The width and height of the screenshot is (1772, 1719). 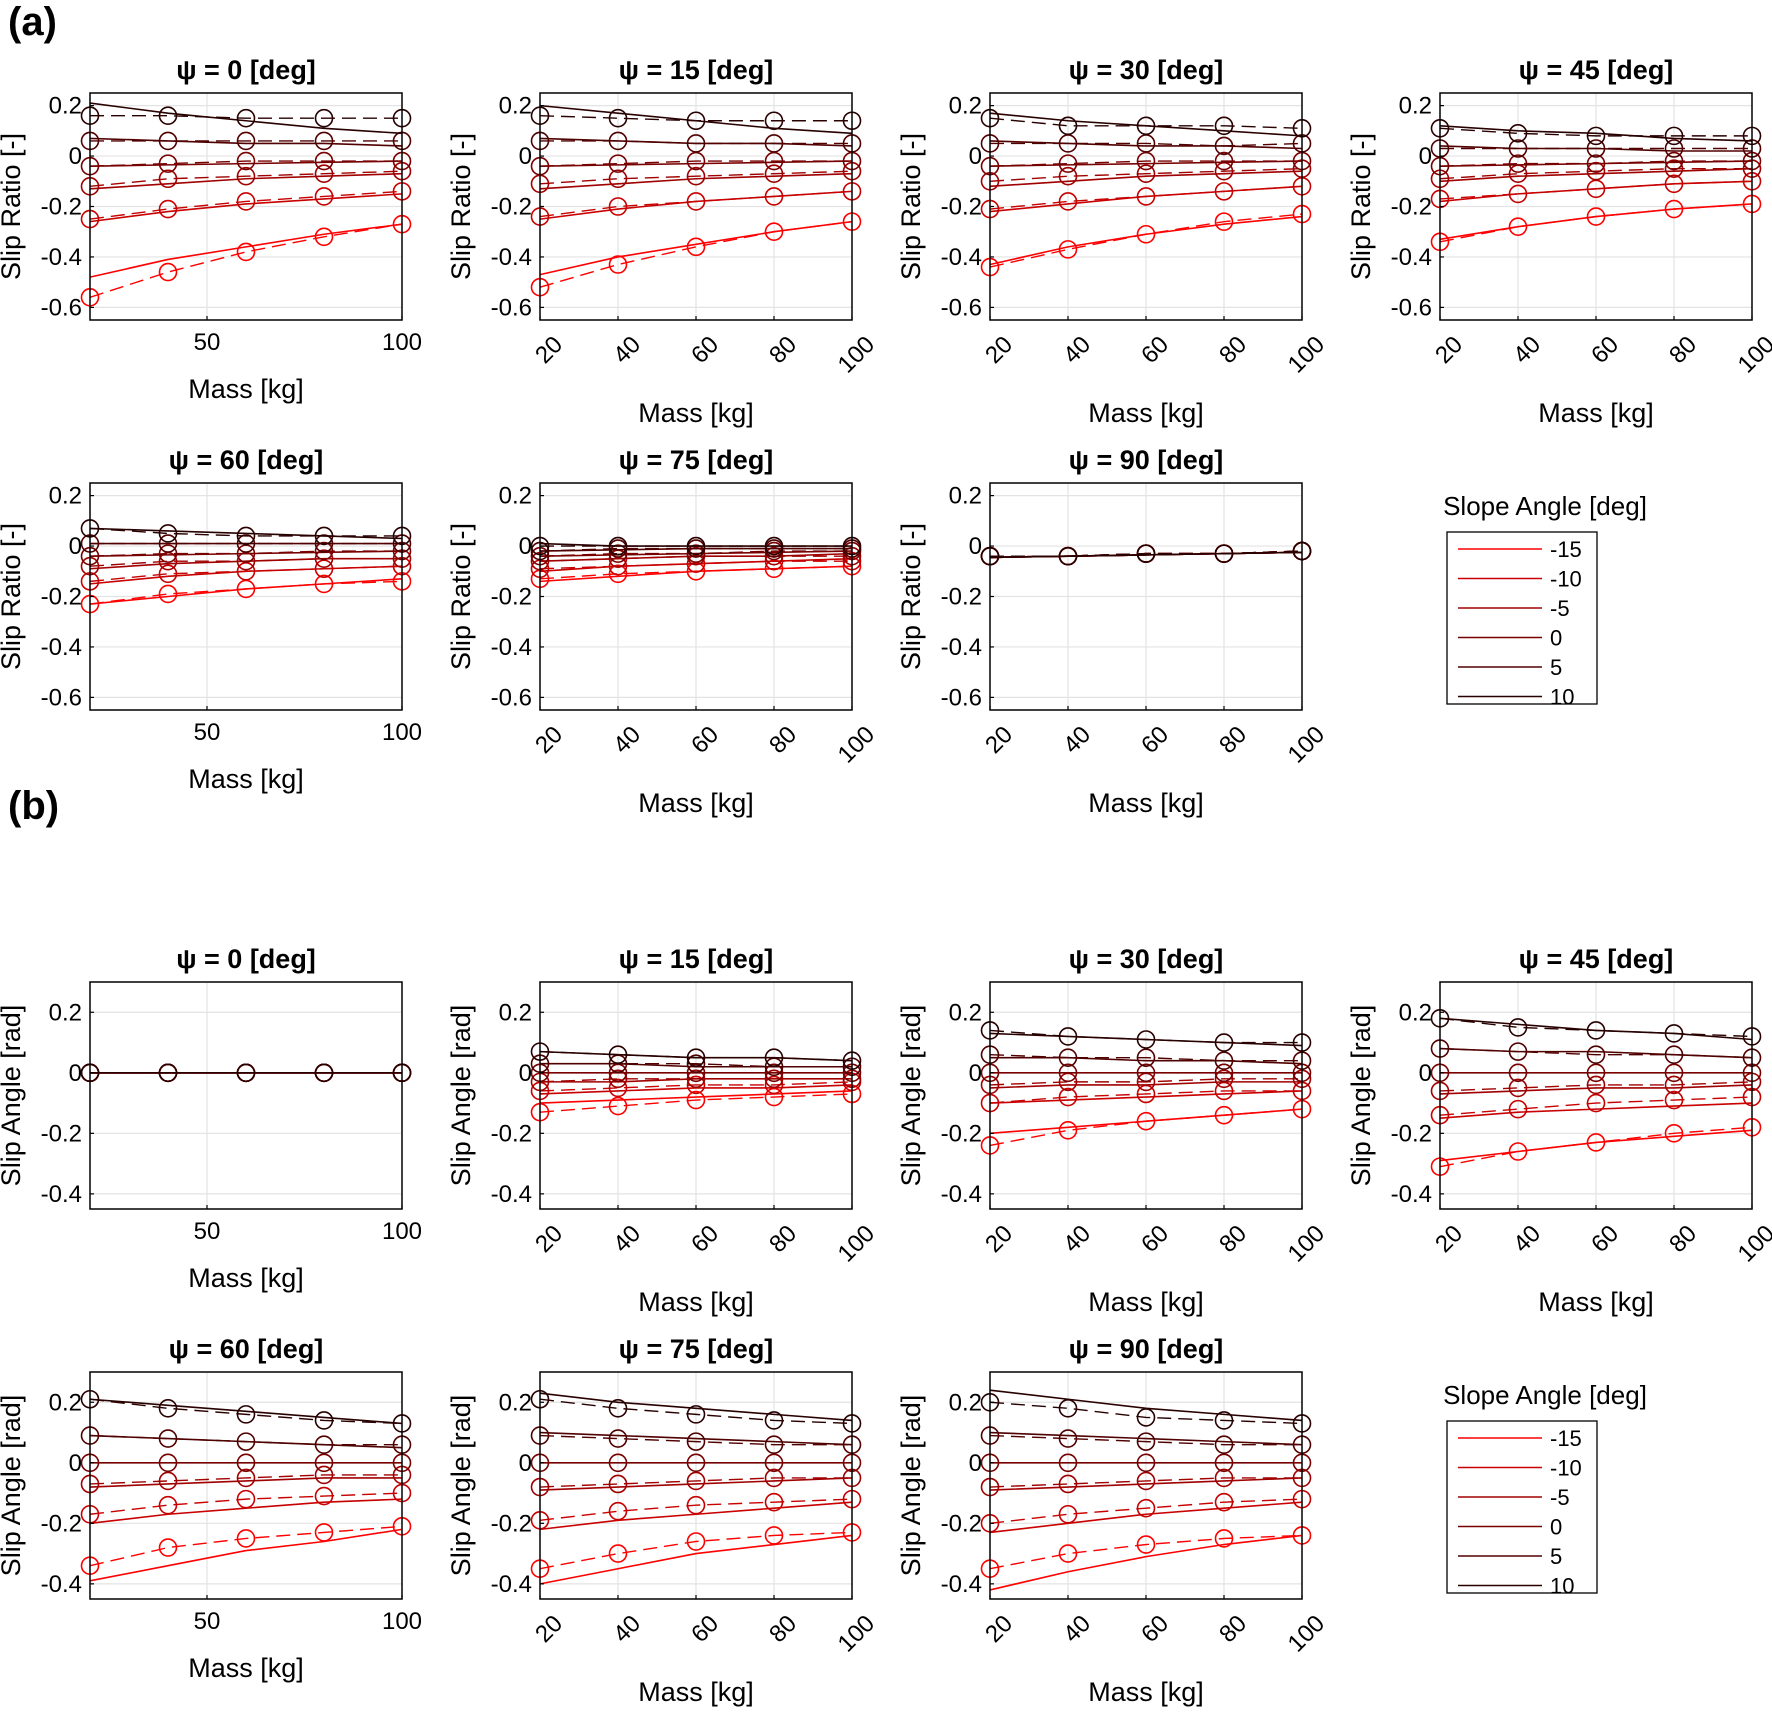 What do you see at coordinates (32, 22) in the screenshot?
I see `panel-label-a: (a)` at bounding box center [32, 22].